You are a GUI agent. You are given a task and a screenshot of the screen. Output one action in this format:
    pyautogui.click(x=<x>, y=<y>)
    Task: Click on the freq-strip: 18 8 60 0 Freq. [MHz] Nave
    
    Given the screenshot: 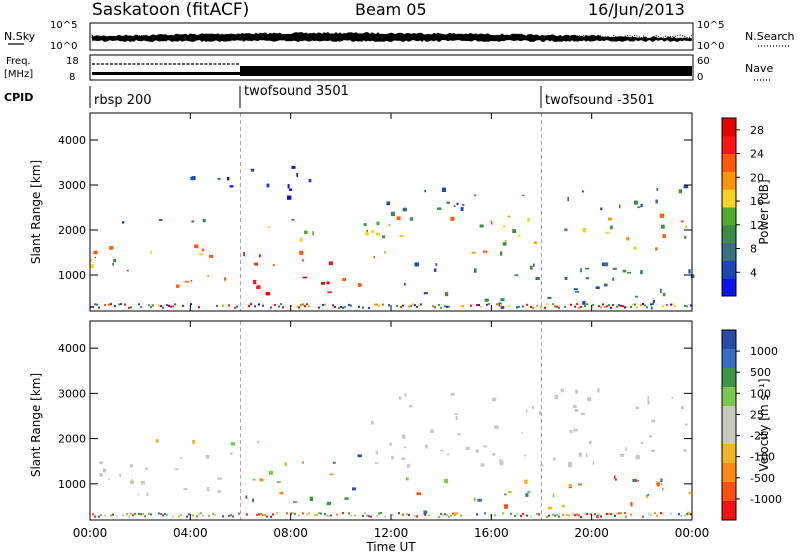 What is the action you would take?
    pyautogui.click(x=388, y=68)
    